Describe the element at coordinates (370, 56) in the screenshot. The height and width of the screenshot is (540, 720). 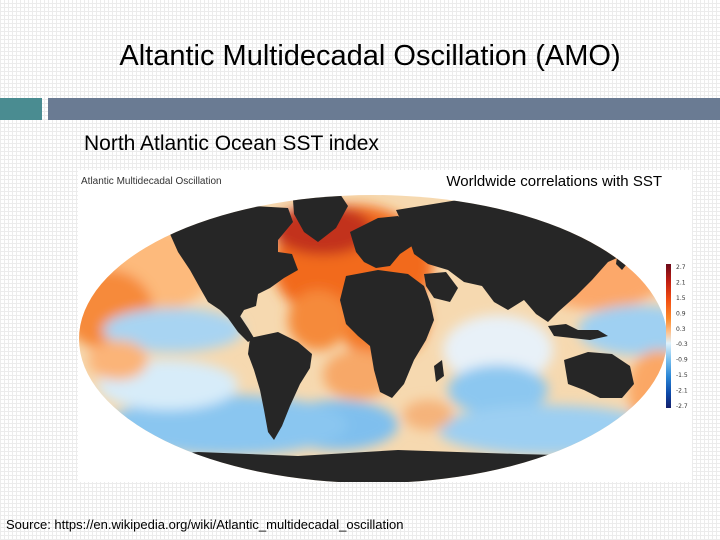
I see `slide-title: Altantic Multidecadal Oscillation (AMO)` at that location.